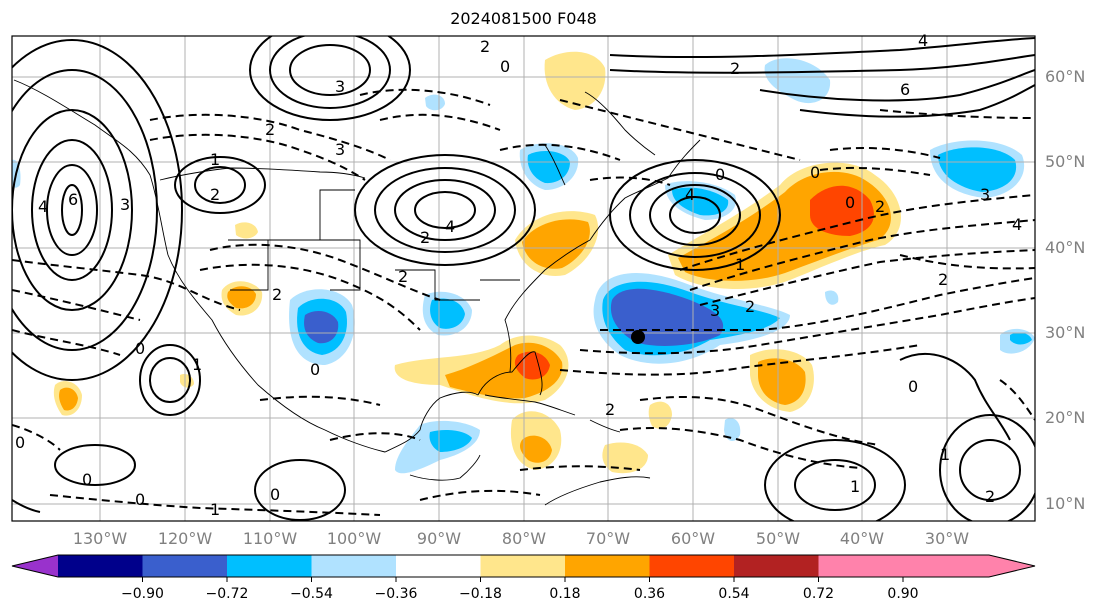 Image resolution: width=1105 pixels, height=615 pixels. Describe the element at coordinates (969, 566) in the screenshot. I see `colorbar-extend-max` at that location.